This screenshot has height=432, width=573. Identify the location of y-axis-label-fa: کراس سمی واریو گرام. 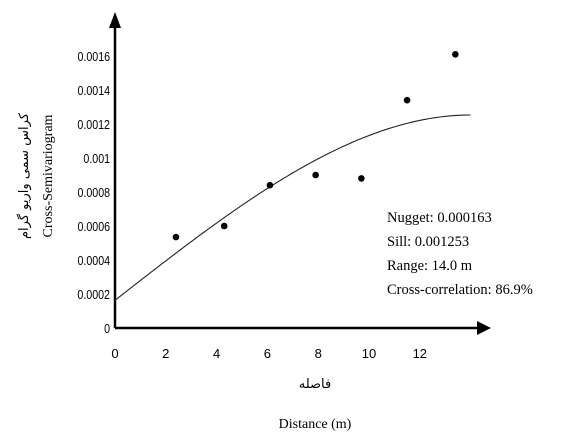
(24, 175).